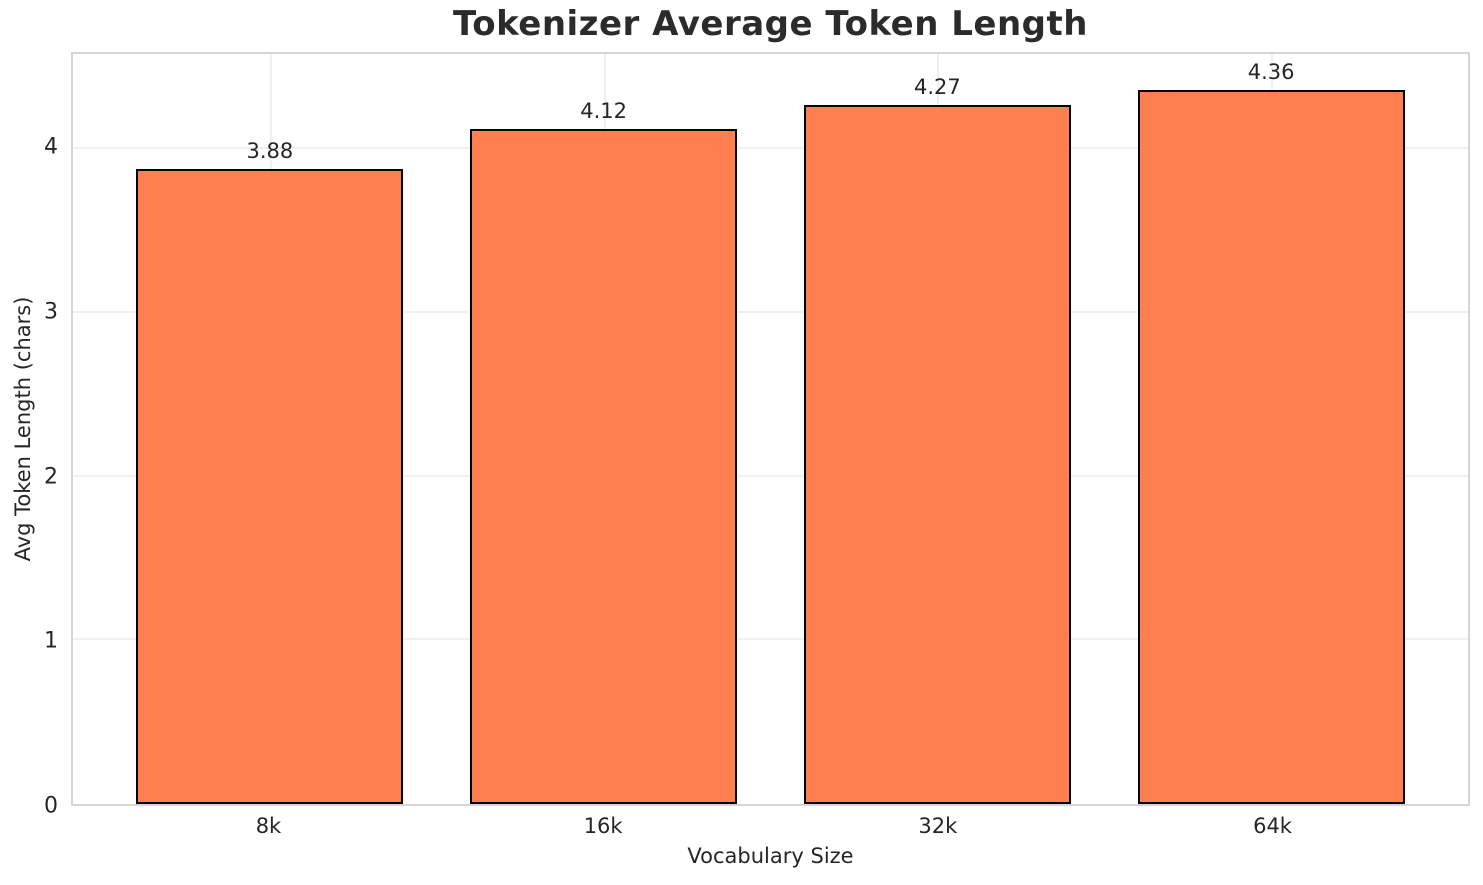 Image resolution: width=1483 pixels, height=885 pixels. I want to click on x-tick-label: 64k, so click(1272, 826).